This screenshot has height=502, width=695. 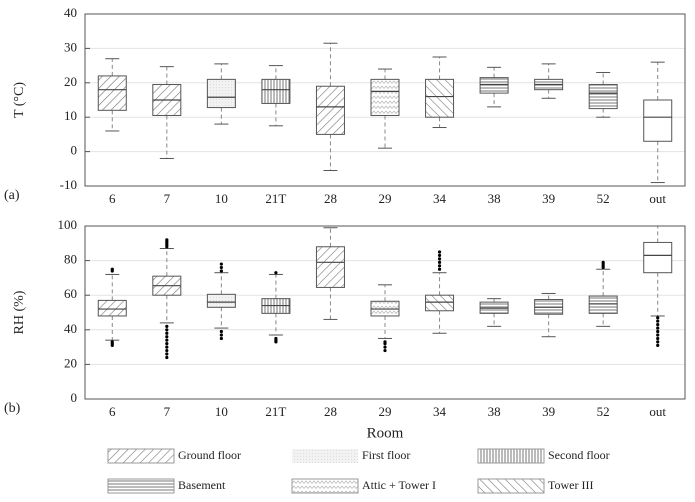 I want to click on y-tick-label: 10, so click(x=70, y=115).